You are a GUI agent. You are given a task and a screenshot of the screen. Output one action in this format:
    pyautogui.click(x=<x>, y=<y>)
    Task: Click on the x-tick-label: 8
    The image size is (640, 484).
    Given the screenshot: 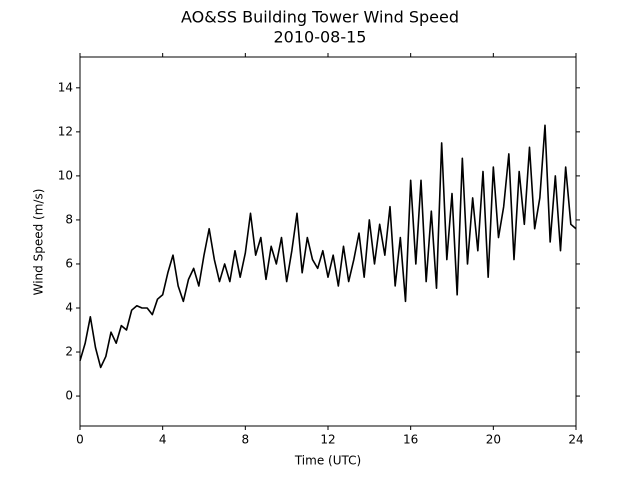 What is the action you would take?
    pyautogui.click(x=246, y=440)
    